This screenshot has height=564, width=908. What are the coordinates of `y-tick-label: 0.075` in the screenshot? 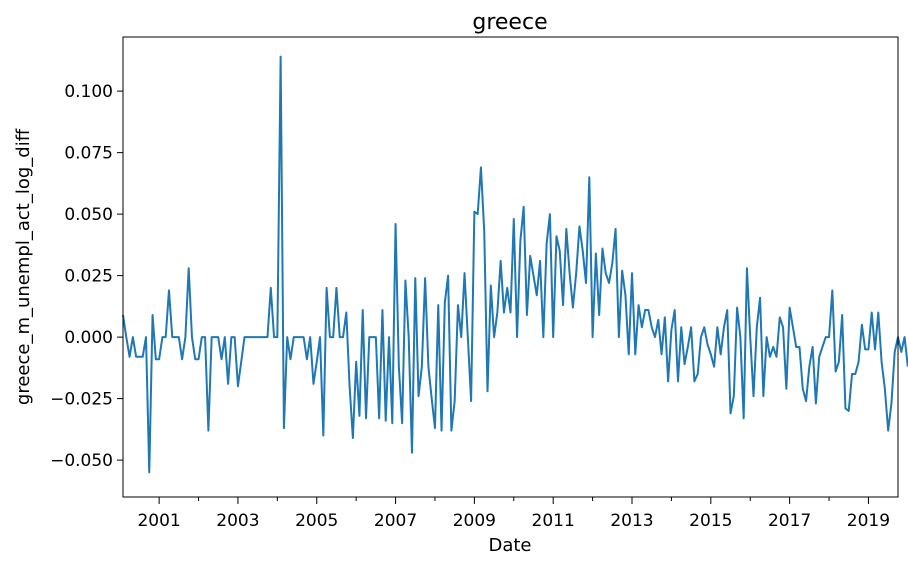 It's located at (88, 154).